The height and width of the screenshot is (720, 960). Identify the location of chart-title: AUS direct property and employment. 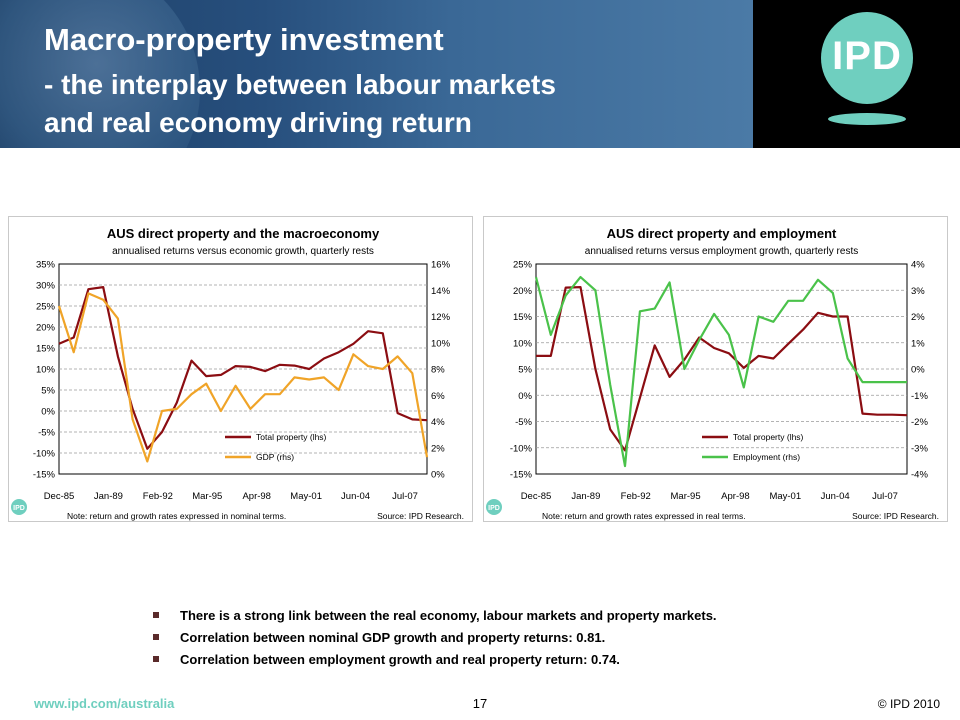
(722, 233).